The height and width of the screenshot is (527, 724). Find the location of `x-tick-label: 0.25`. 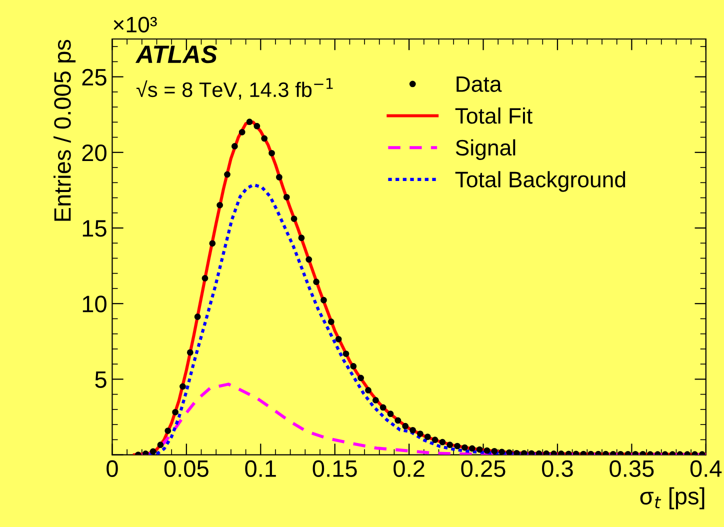

x-tick-label: 0.25 is located at coordinates (483, 469).